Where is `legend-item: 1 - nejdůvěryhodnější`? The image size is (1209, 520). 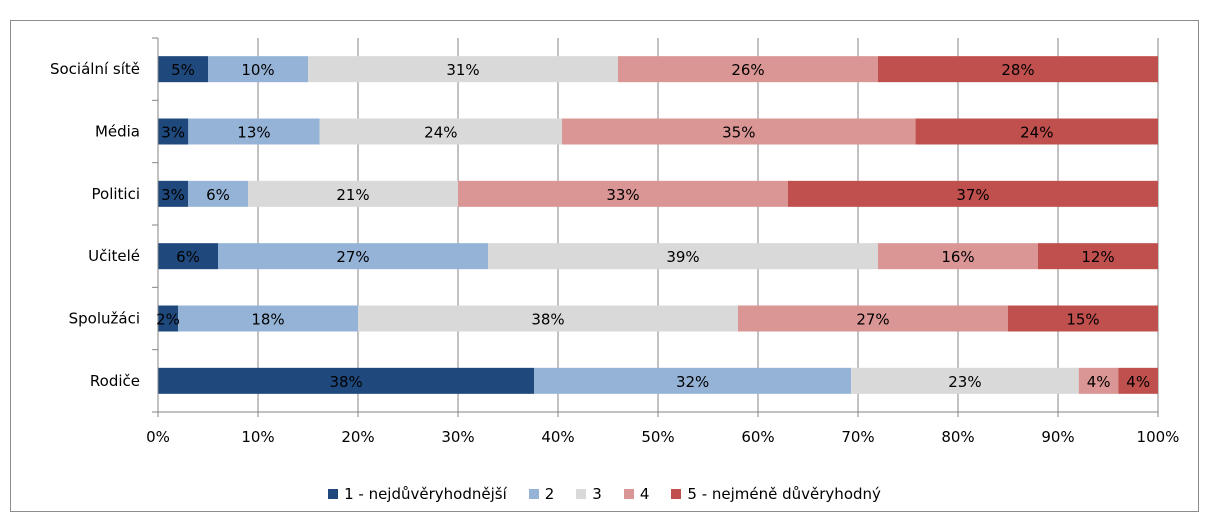
legend-item: 1 - nejdůvěryhodnější is located at coordinates (417, 494).